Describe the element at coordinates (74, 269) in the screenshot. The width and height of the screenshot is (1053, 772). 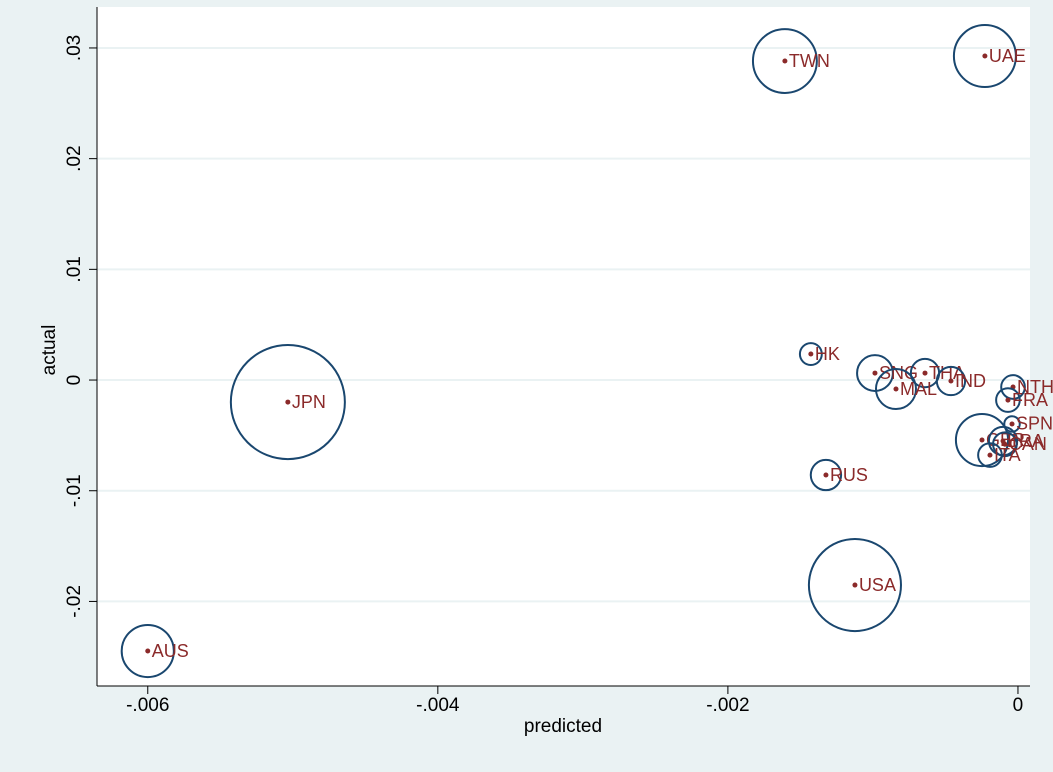
I see `y-tick-label: .01` at that location.